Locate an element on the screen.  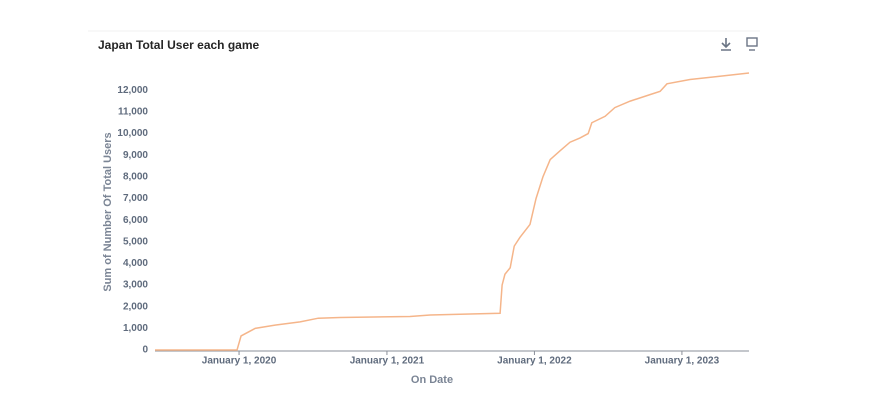
x-tick-label: January 1, 2020 is located at coordinates (239, 361).